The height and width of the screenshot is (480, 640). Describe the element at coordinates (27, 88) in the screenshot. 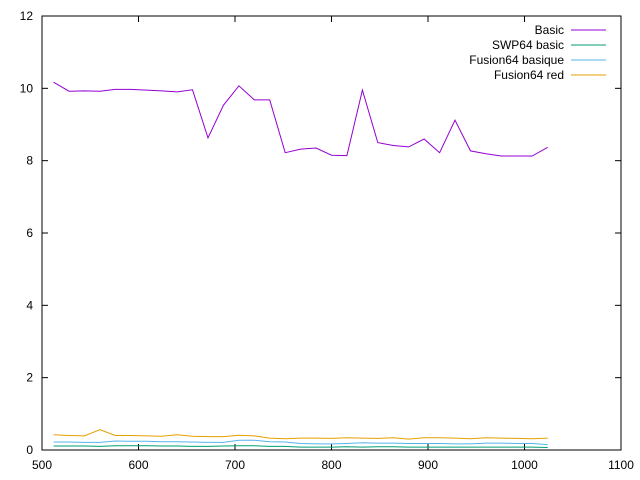

I see `y-tick-label: 10` at that location.